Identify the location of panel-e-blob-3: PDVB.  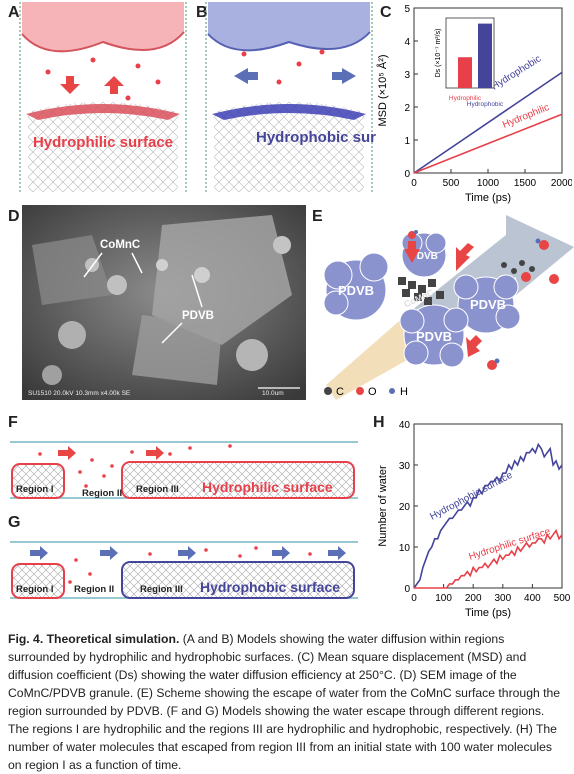
(488, 304).